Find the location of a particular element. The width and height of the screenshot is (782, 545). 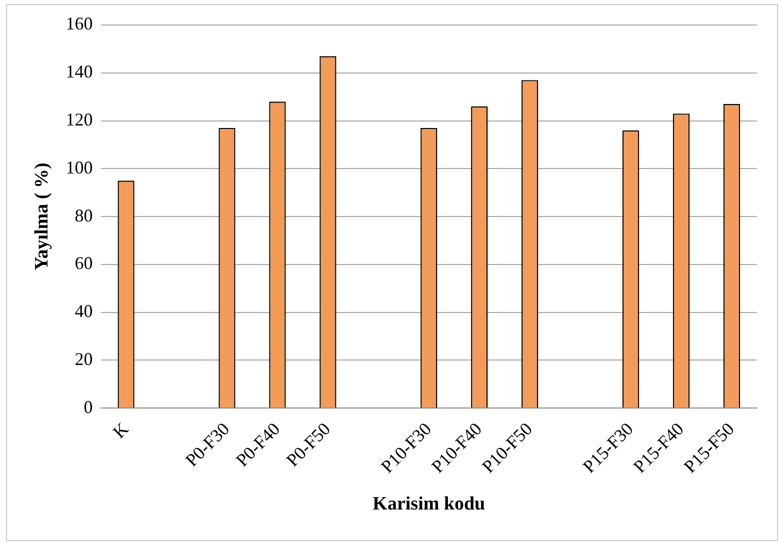

x-tick-label: K is located at coordinates (120, 430).